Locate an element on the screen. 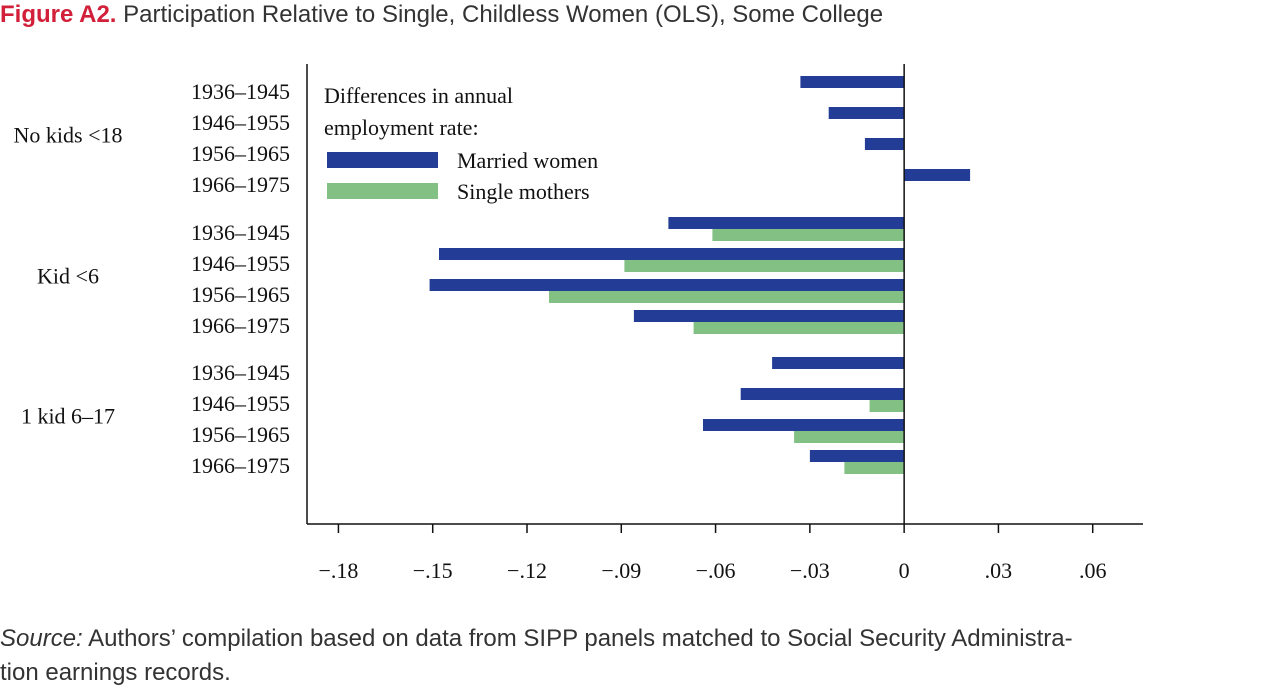  y-tick-label-no-kids-18-1966-1975: 1966–1975 is located at coordinates (240, 184).